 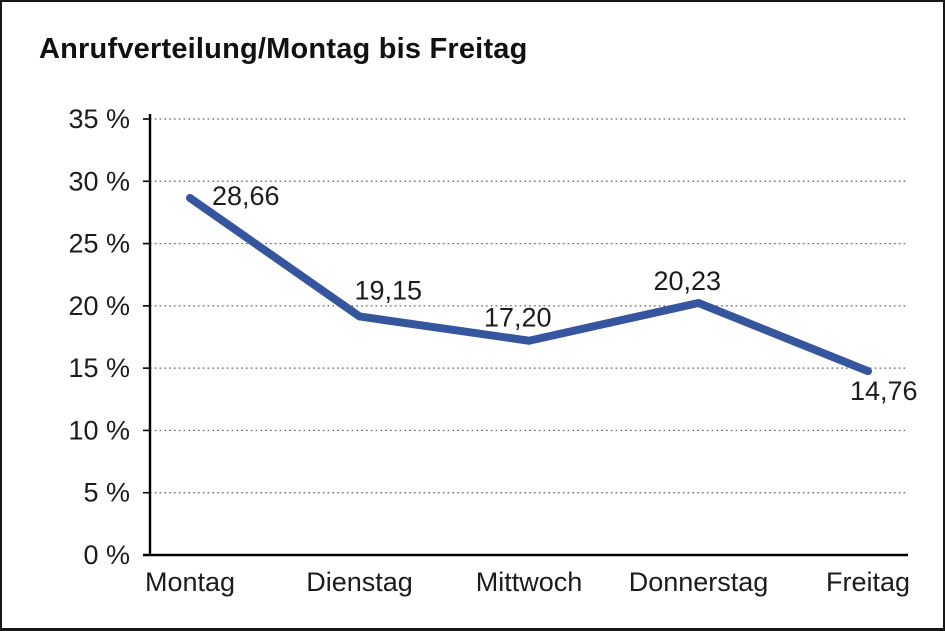 I want to click on data-label: 14,76, so click(x=884, y=391).